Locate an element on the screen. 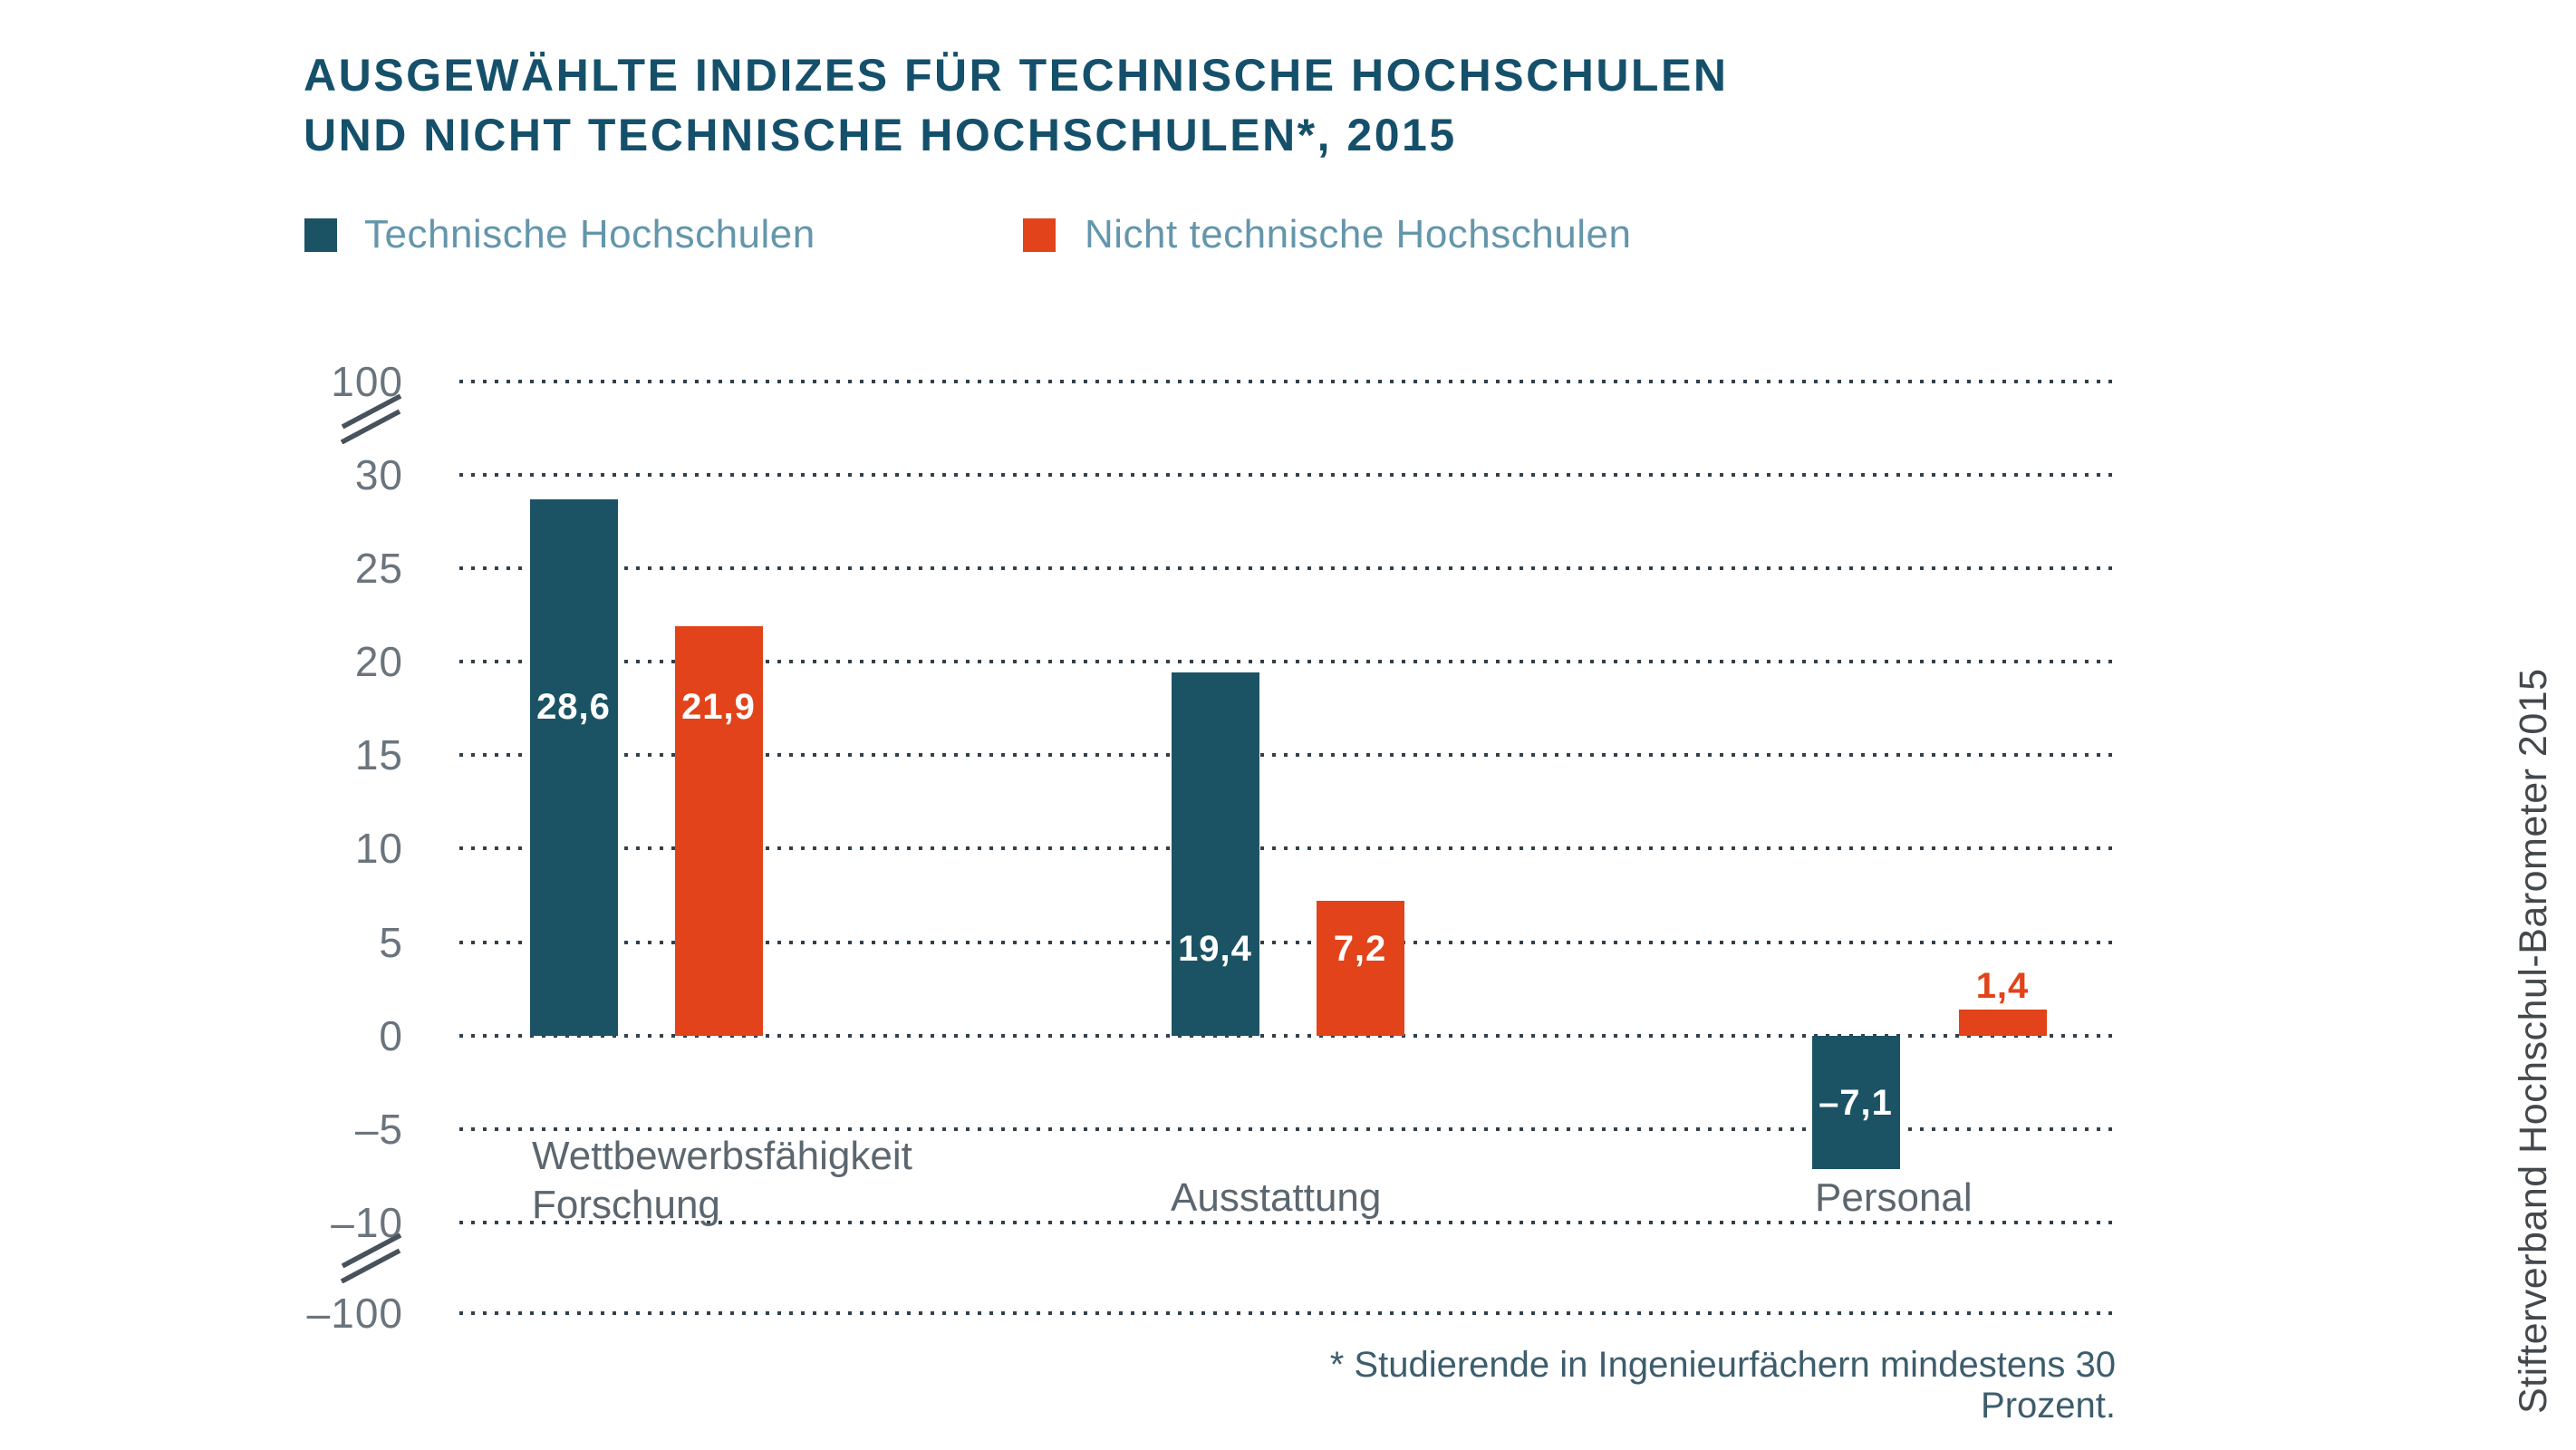 The width and height of the screenshot is (2576, 1450). axis-break-top-icon is located at coordinates (371, 418).